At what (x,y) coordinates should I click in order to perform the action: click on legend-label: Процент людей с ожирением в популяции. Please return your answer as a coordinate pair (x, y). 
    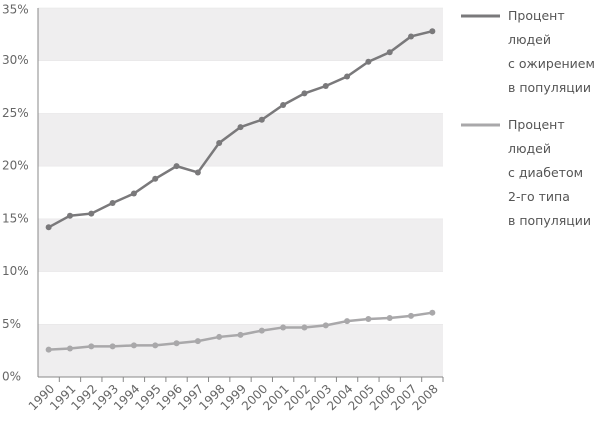
    Looking at the image, I should click on (551, 51).